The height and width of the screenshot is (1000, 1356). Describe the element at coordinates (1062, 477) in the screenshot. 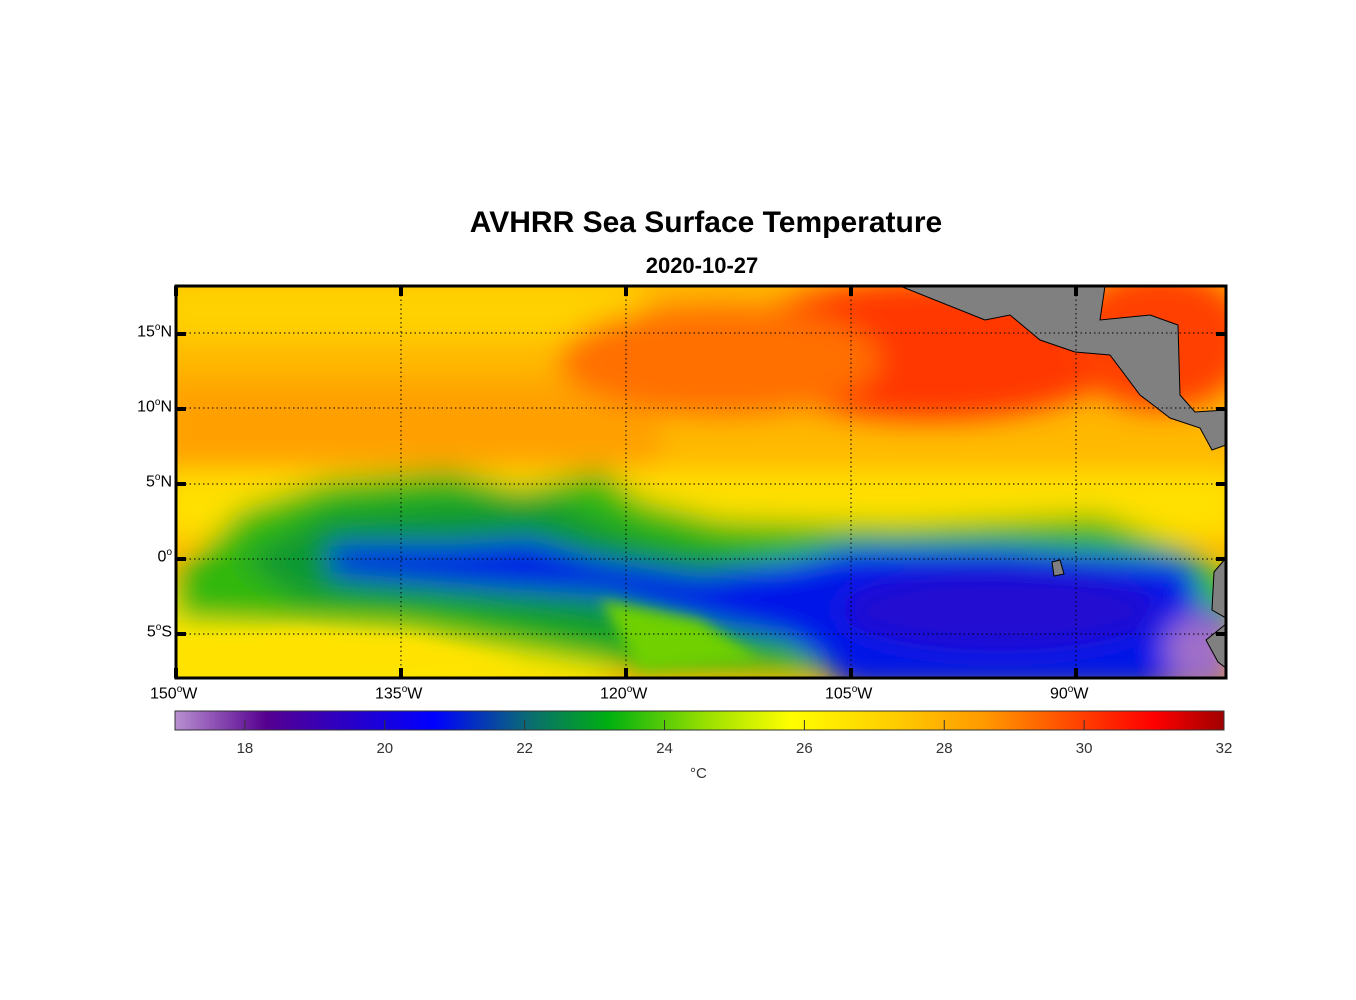

I see `land` at that location.